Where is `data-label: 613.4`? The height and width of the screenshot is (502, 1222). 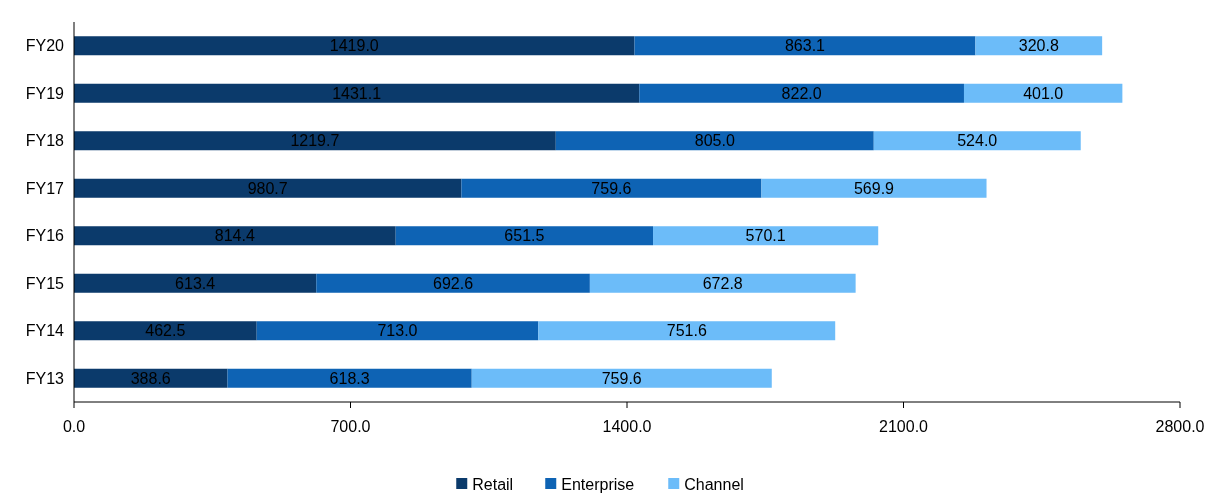 data-label: 613.4 is located at coordinates (195, 283).